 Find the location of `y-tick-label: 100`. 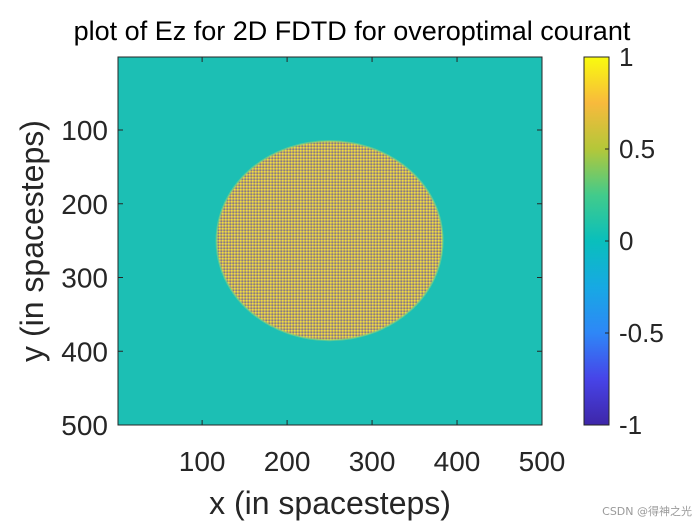

y-tick-label: 100 is located at coordinates (84, 130).